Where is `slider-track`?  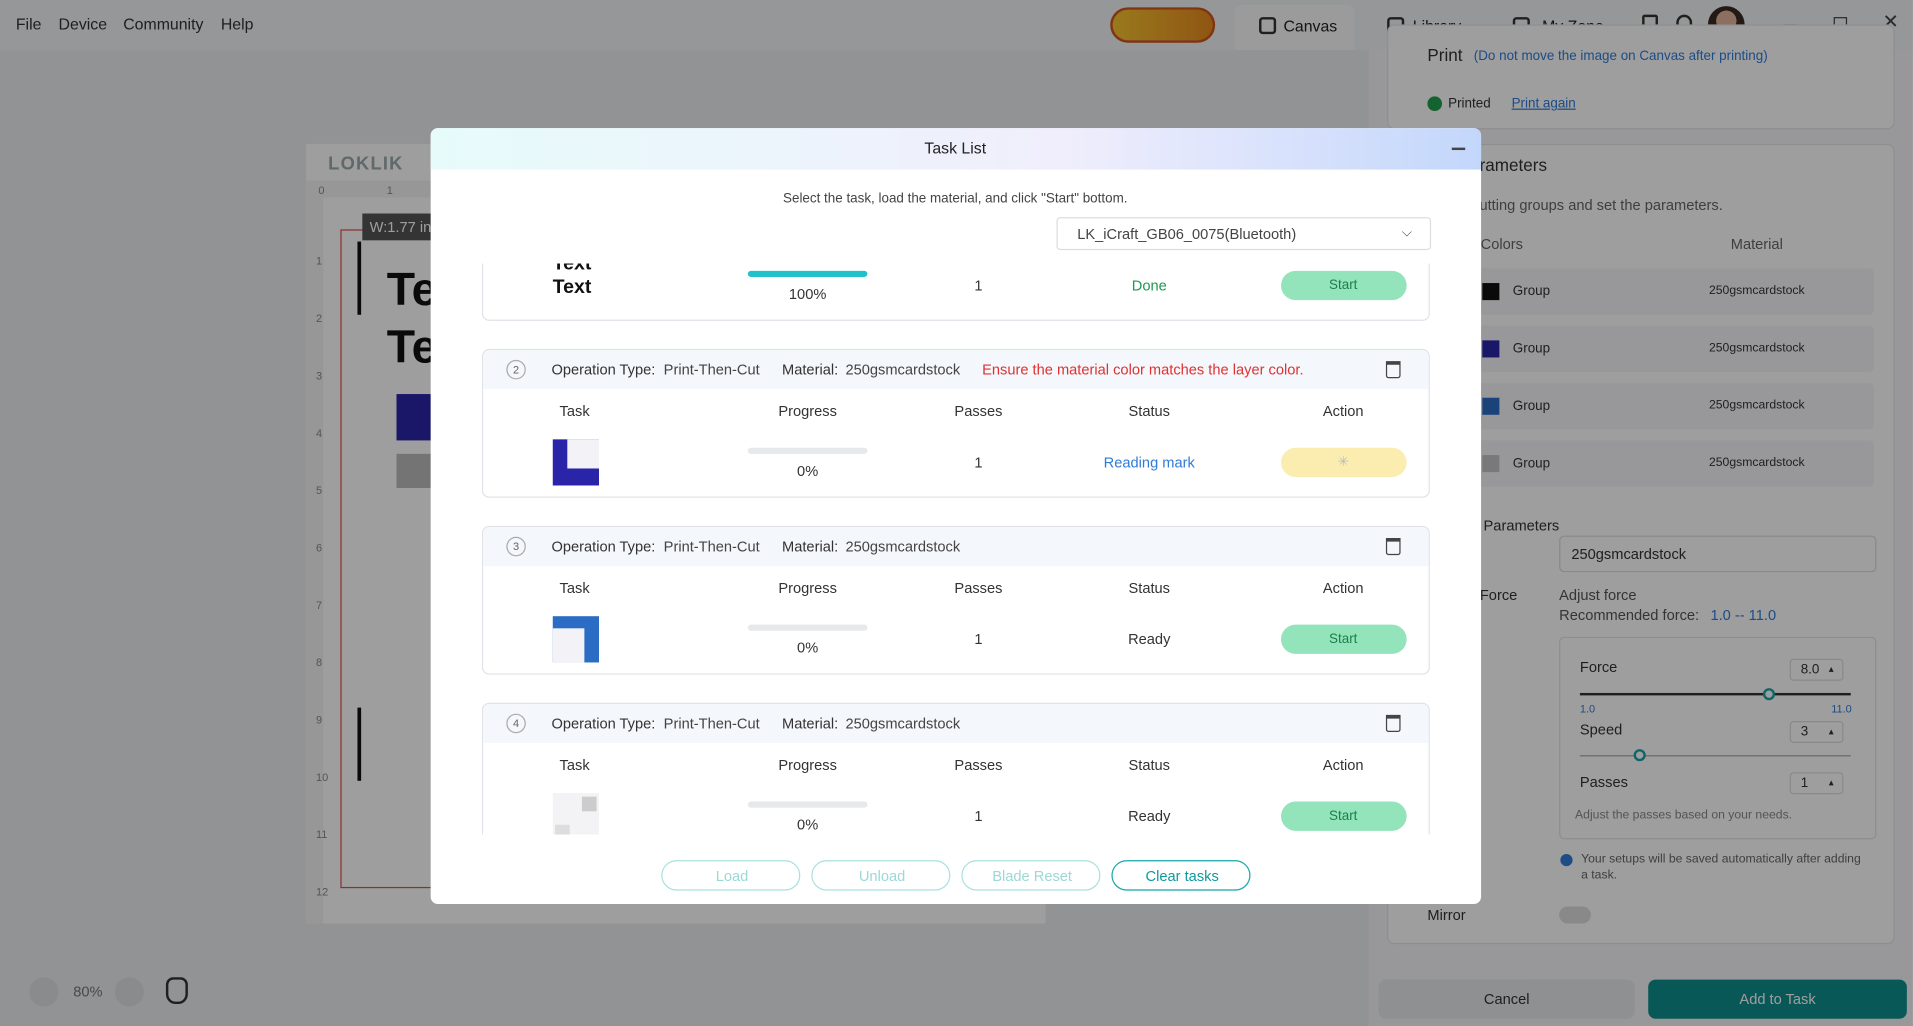
slider-track is located at coordinates (1715, 694).